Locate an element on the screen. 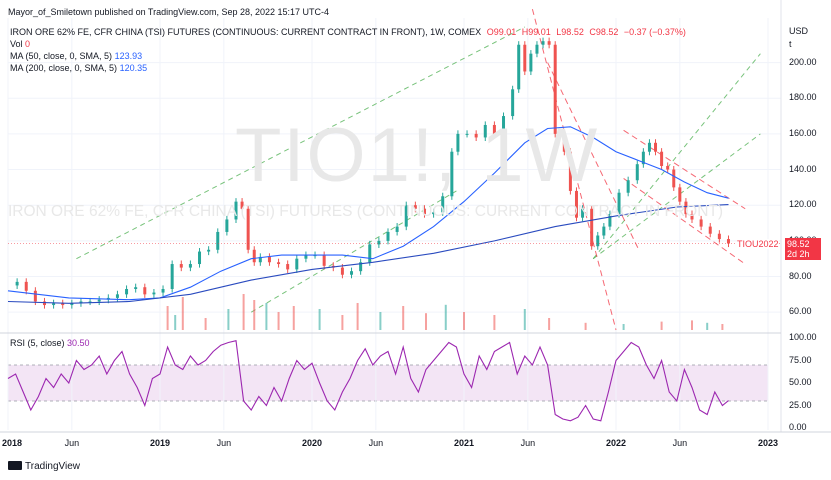  rsi-line-layer is located at coordinates (368, 381).